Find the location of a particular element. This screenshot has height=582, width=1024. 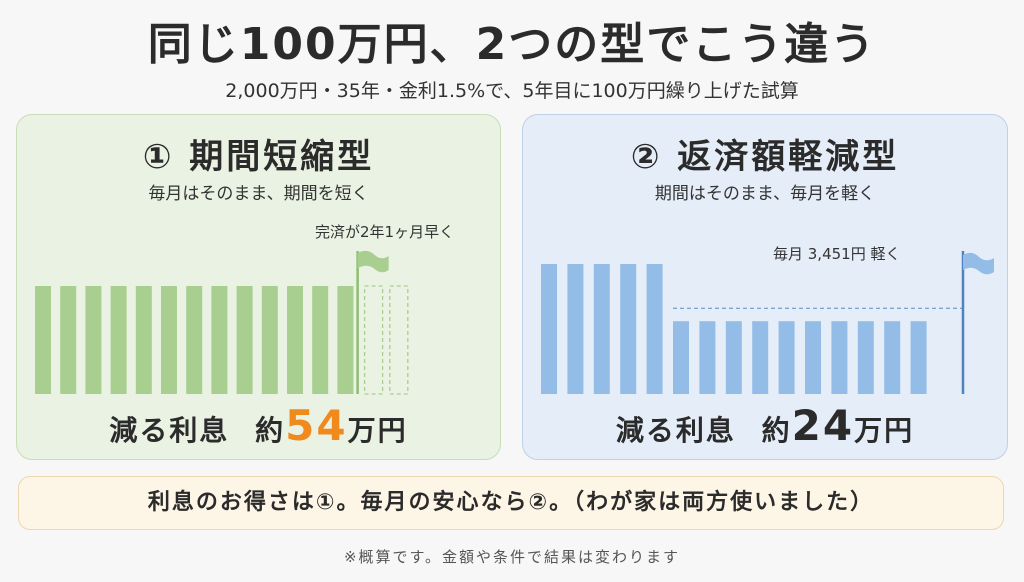

result-value: 24 is located at coordinates (823, 425).